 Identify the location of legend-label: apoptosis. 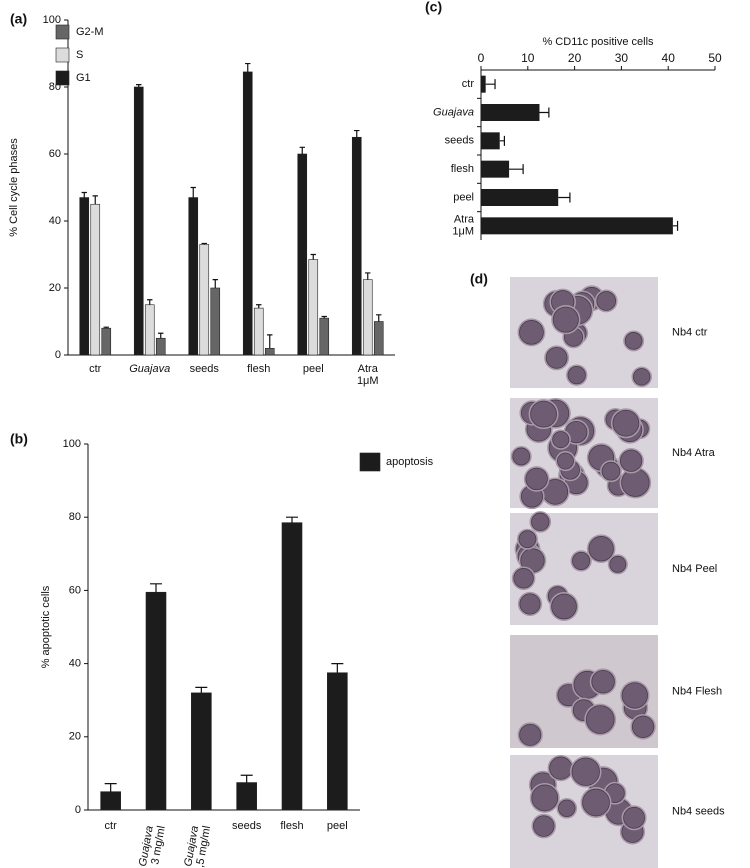
(410, 462).